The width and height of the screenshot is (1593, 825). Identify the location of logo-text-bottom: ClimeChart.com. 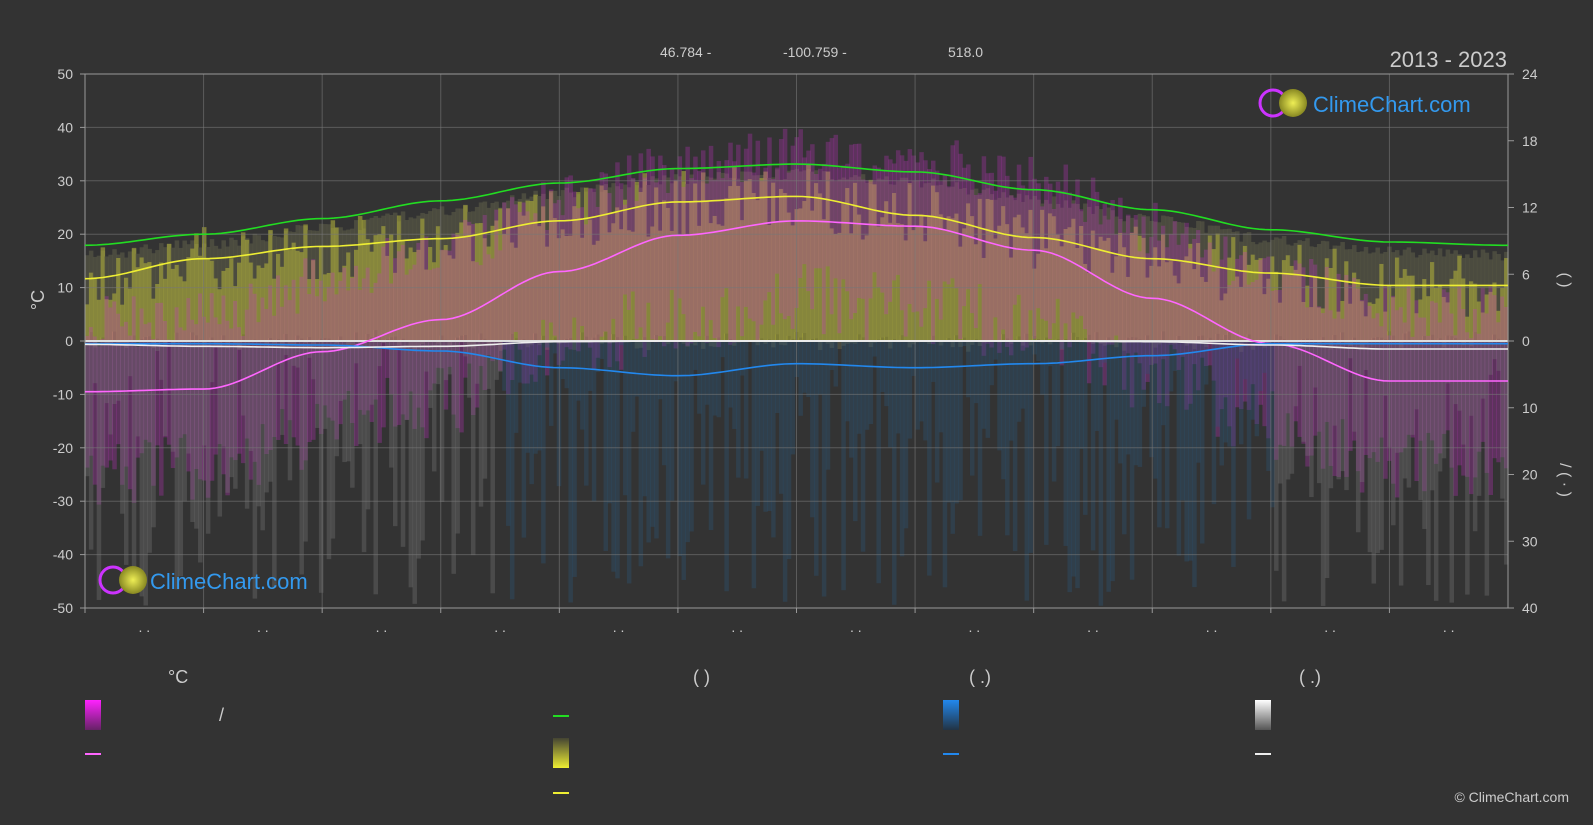
(229, 581).